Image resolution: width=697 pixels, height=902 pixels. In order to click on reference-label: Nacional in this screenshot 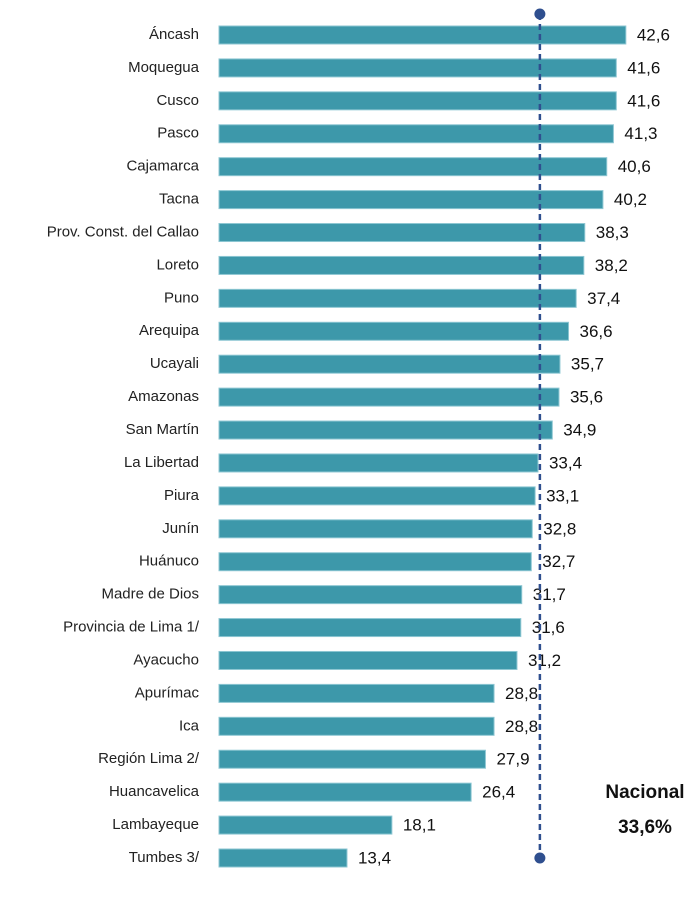, I will do `click(644, 792)`.